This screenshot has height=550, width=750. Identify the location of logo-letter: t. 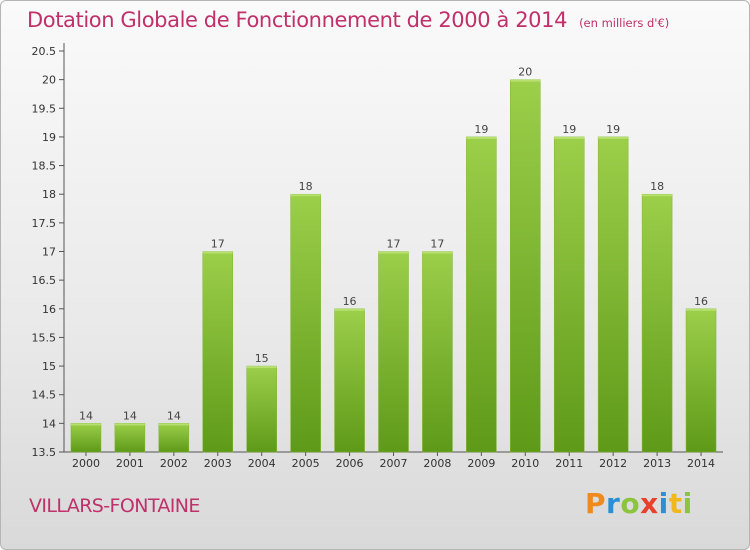
(675, 503).